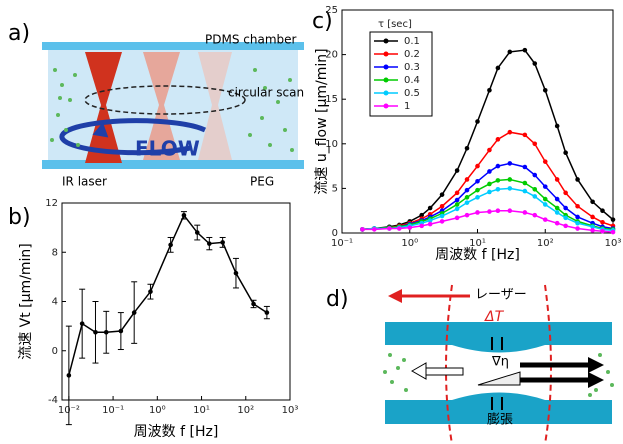 The width and height of the screenshot is (623, 444). I want to click on y-tick-label: 15, so click(331, 99).